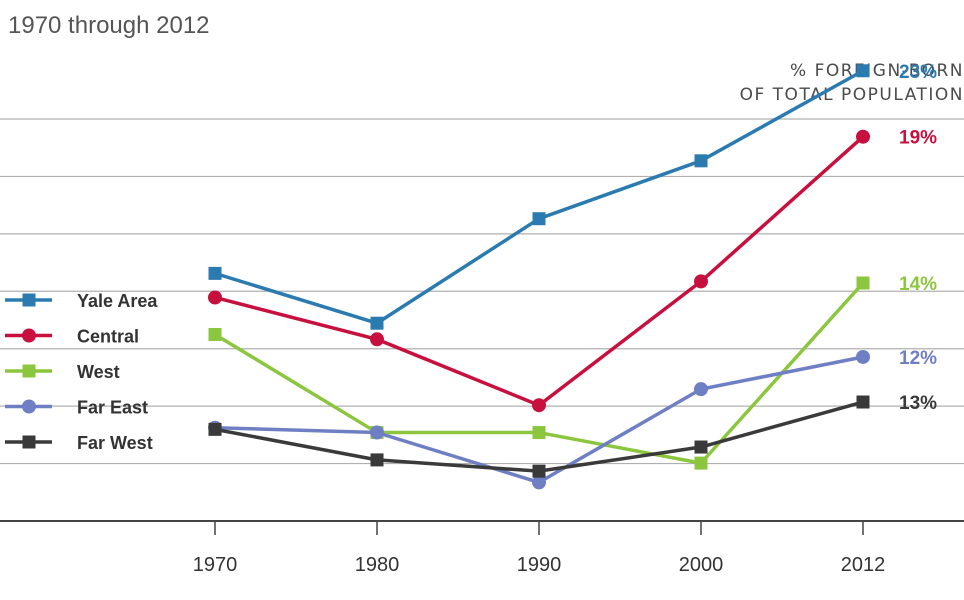 The image size is (964, 600). Describe the element at coordinates (76, 408) in the screenshot. I see `legend-item: Far East` at that location.